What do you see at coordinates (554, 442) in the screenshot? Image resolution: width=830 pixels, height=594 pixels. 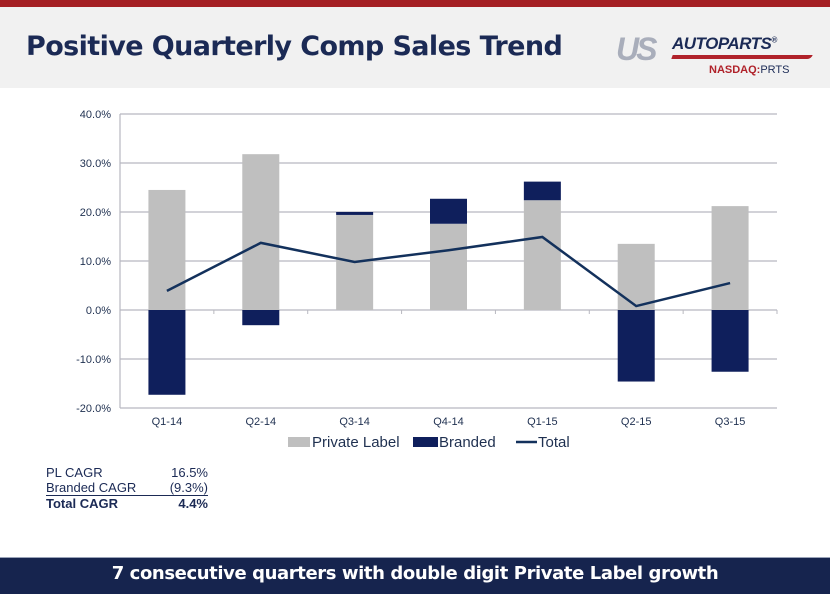 I see `legend-label-total: Total` at bounding box center [554, 442].